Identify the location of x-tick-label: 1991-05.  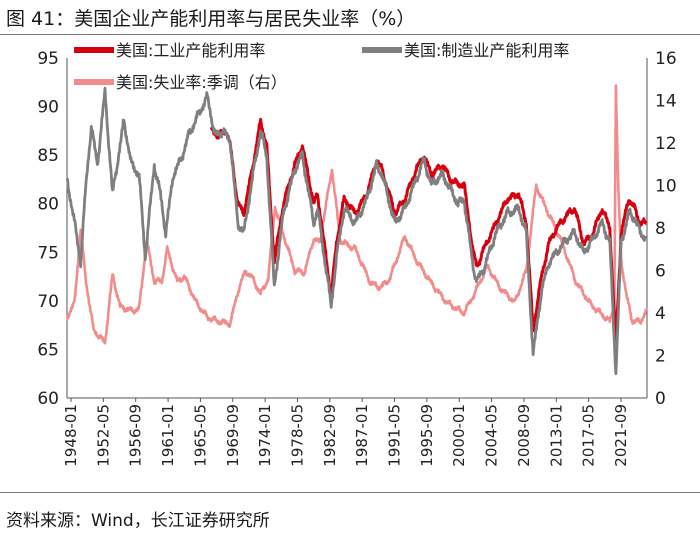
(395, 435).